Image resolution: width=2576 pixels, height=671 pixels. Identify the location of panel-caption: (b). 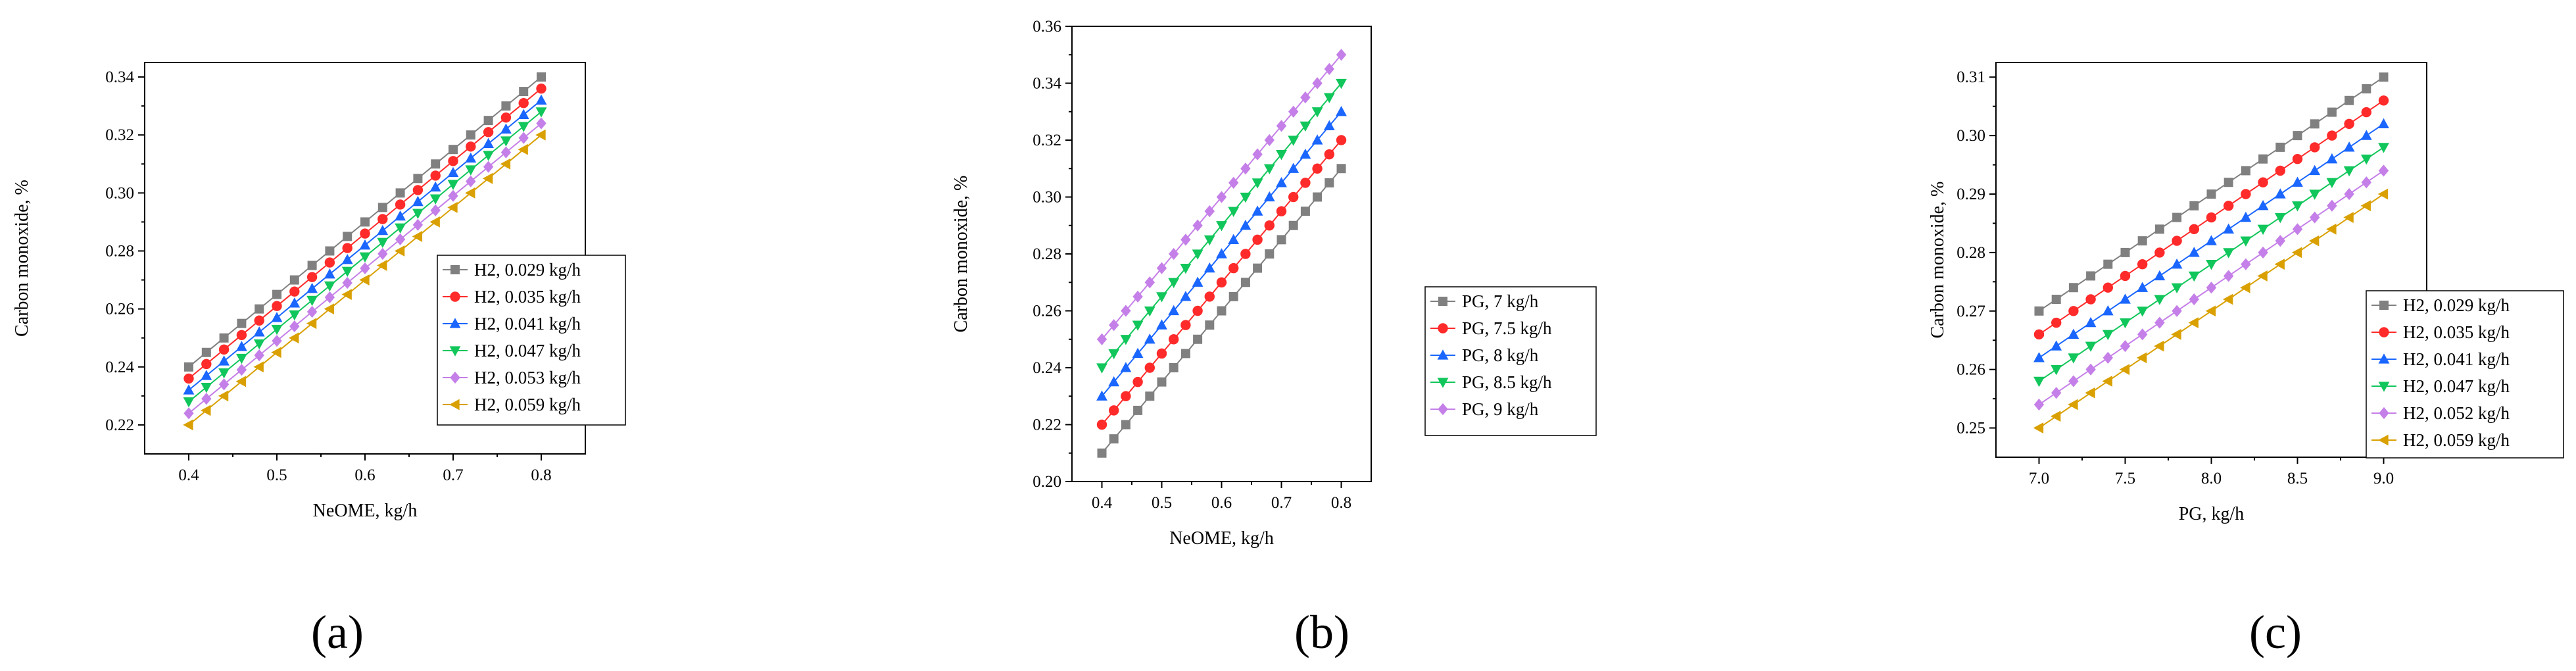
(1321, 632).